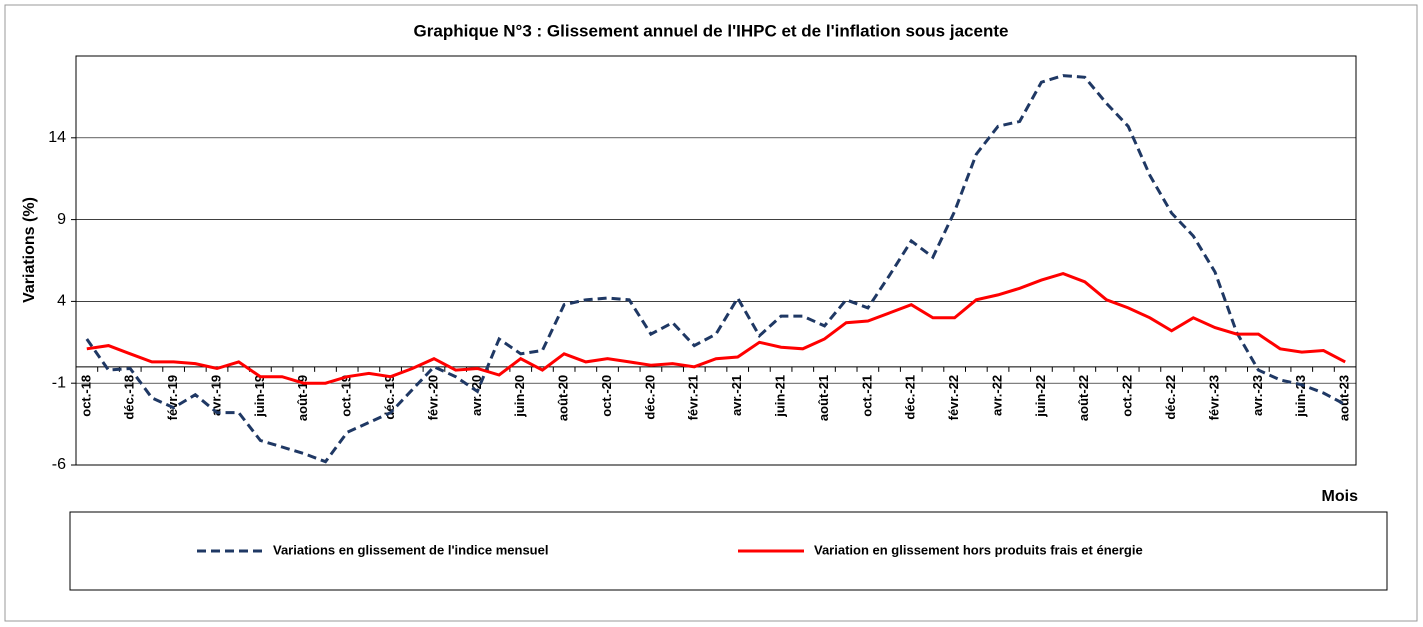 This screenshot has height=627, width=1423. I want to click on legend-box, so click(728, 551).